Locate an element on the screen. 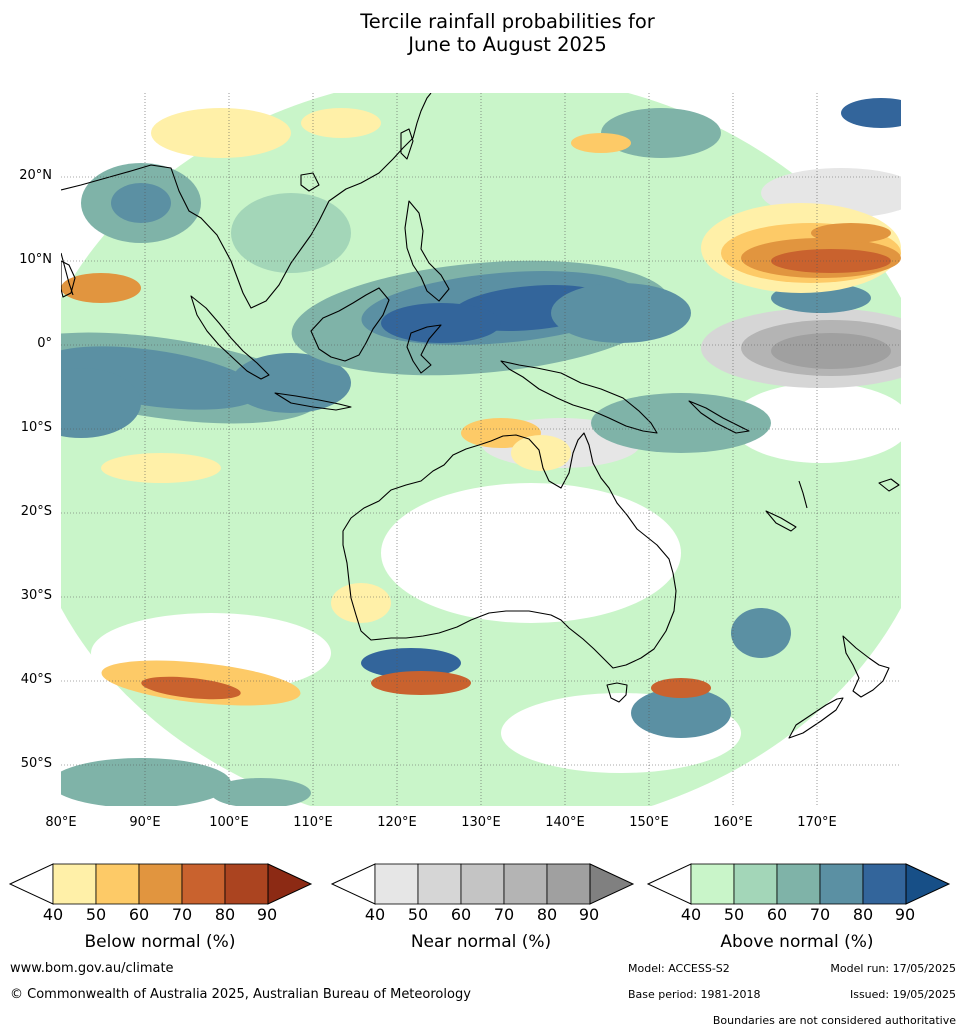 The image size is (965, 1035). legend-above-tick: 80 is located at coordinates (863, 914).